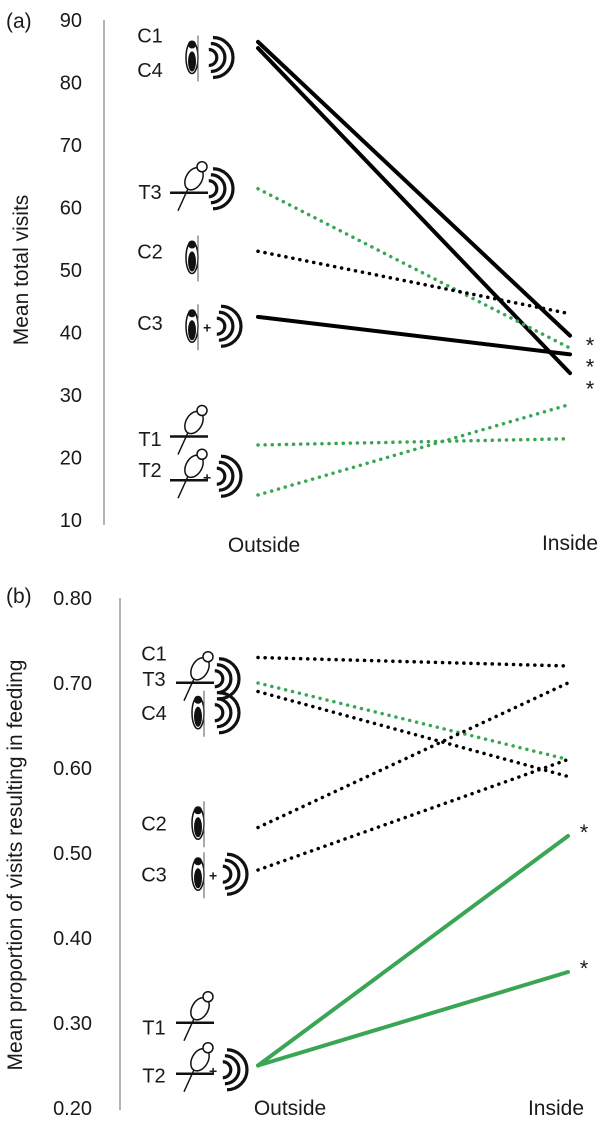  What do you see at coordinates (71, 396) in the screenshot?
I see `y-tick-label: 30` at bounding box center [71, 396].